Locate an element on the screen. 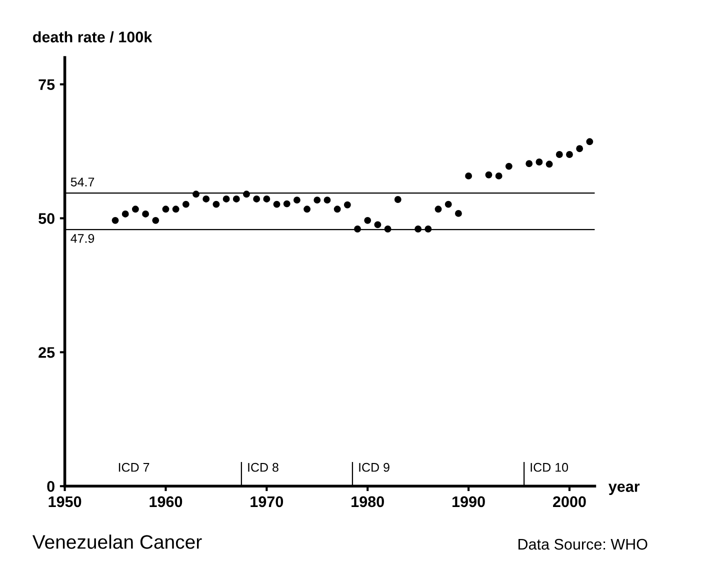  ref-line-label: 47.9 is located at coordinates (82, 238).